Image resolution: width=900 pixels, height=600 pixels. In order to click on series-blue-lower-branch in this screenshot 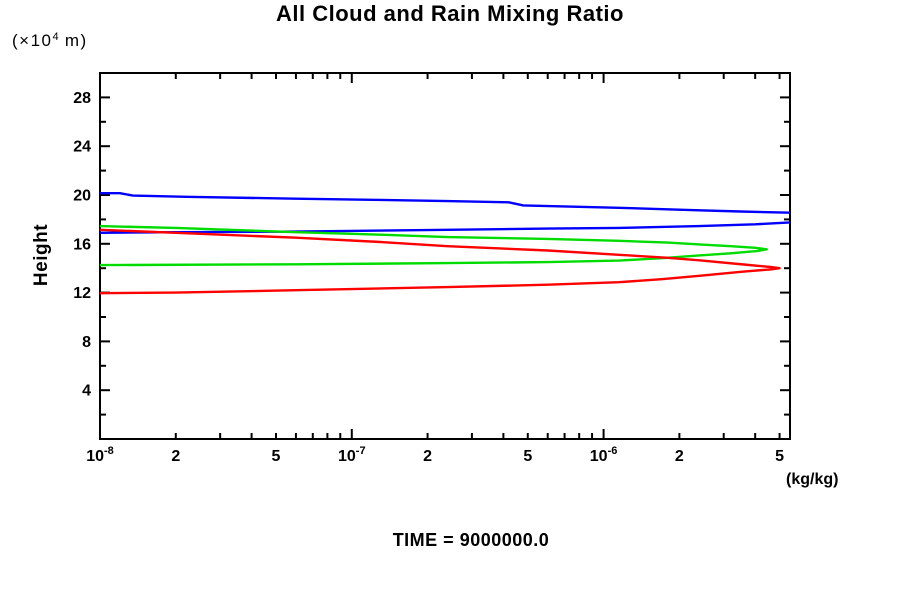, I will do `click(445, 227)`.